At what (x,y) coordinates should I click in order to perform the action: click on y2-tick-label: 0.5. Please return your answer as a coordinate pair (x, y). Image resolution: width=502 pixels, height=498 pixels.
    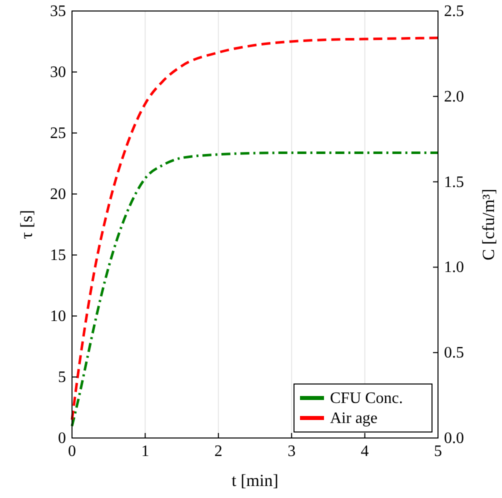
    Looking at the image, I should click on (454, 353).